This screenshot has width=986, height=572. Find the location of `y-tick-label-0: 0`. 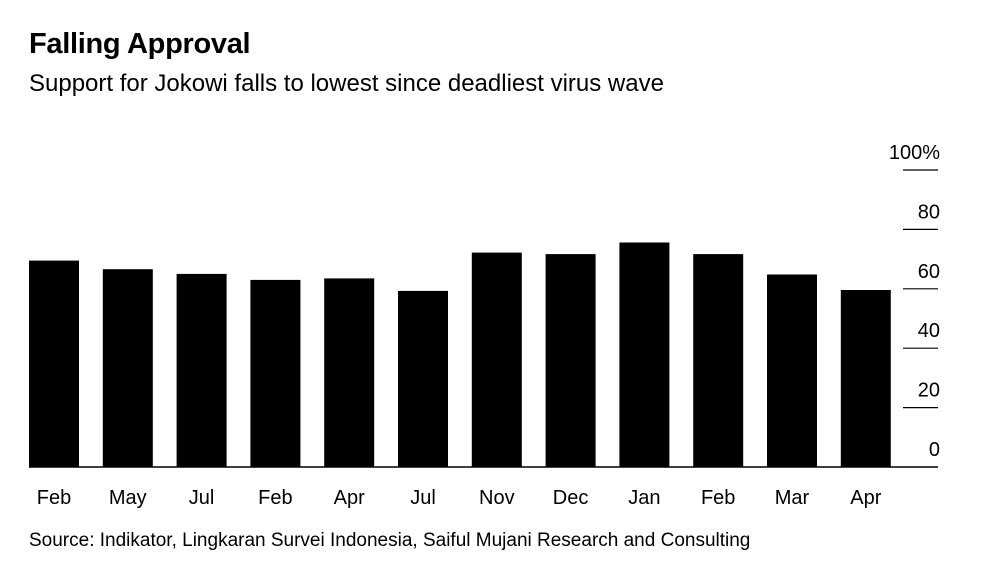

y-tick-label-0: 0 is located at coordinates (934, 450).